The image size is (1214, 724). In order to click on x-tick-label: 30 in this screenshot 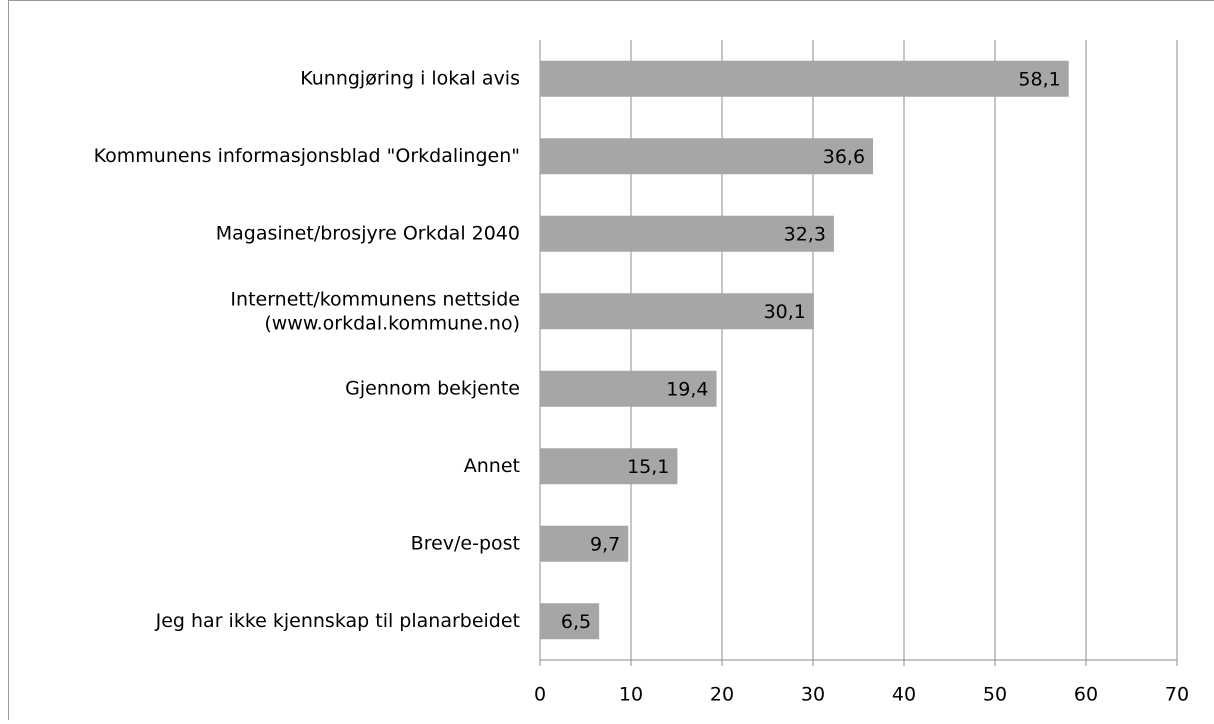, I will do `click(813, 695)`.